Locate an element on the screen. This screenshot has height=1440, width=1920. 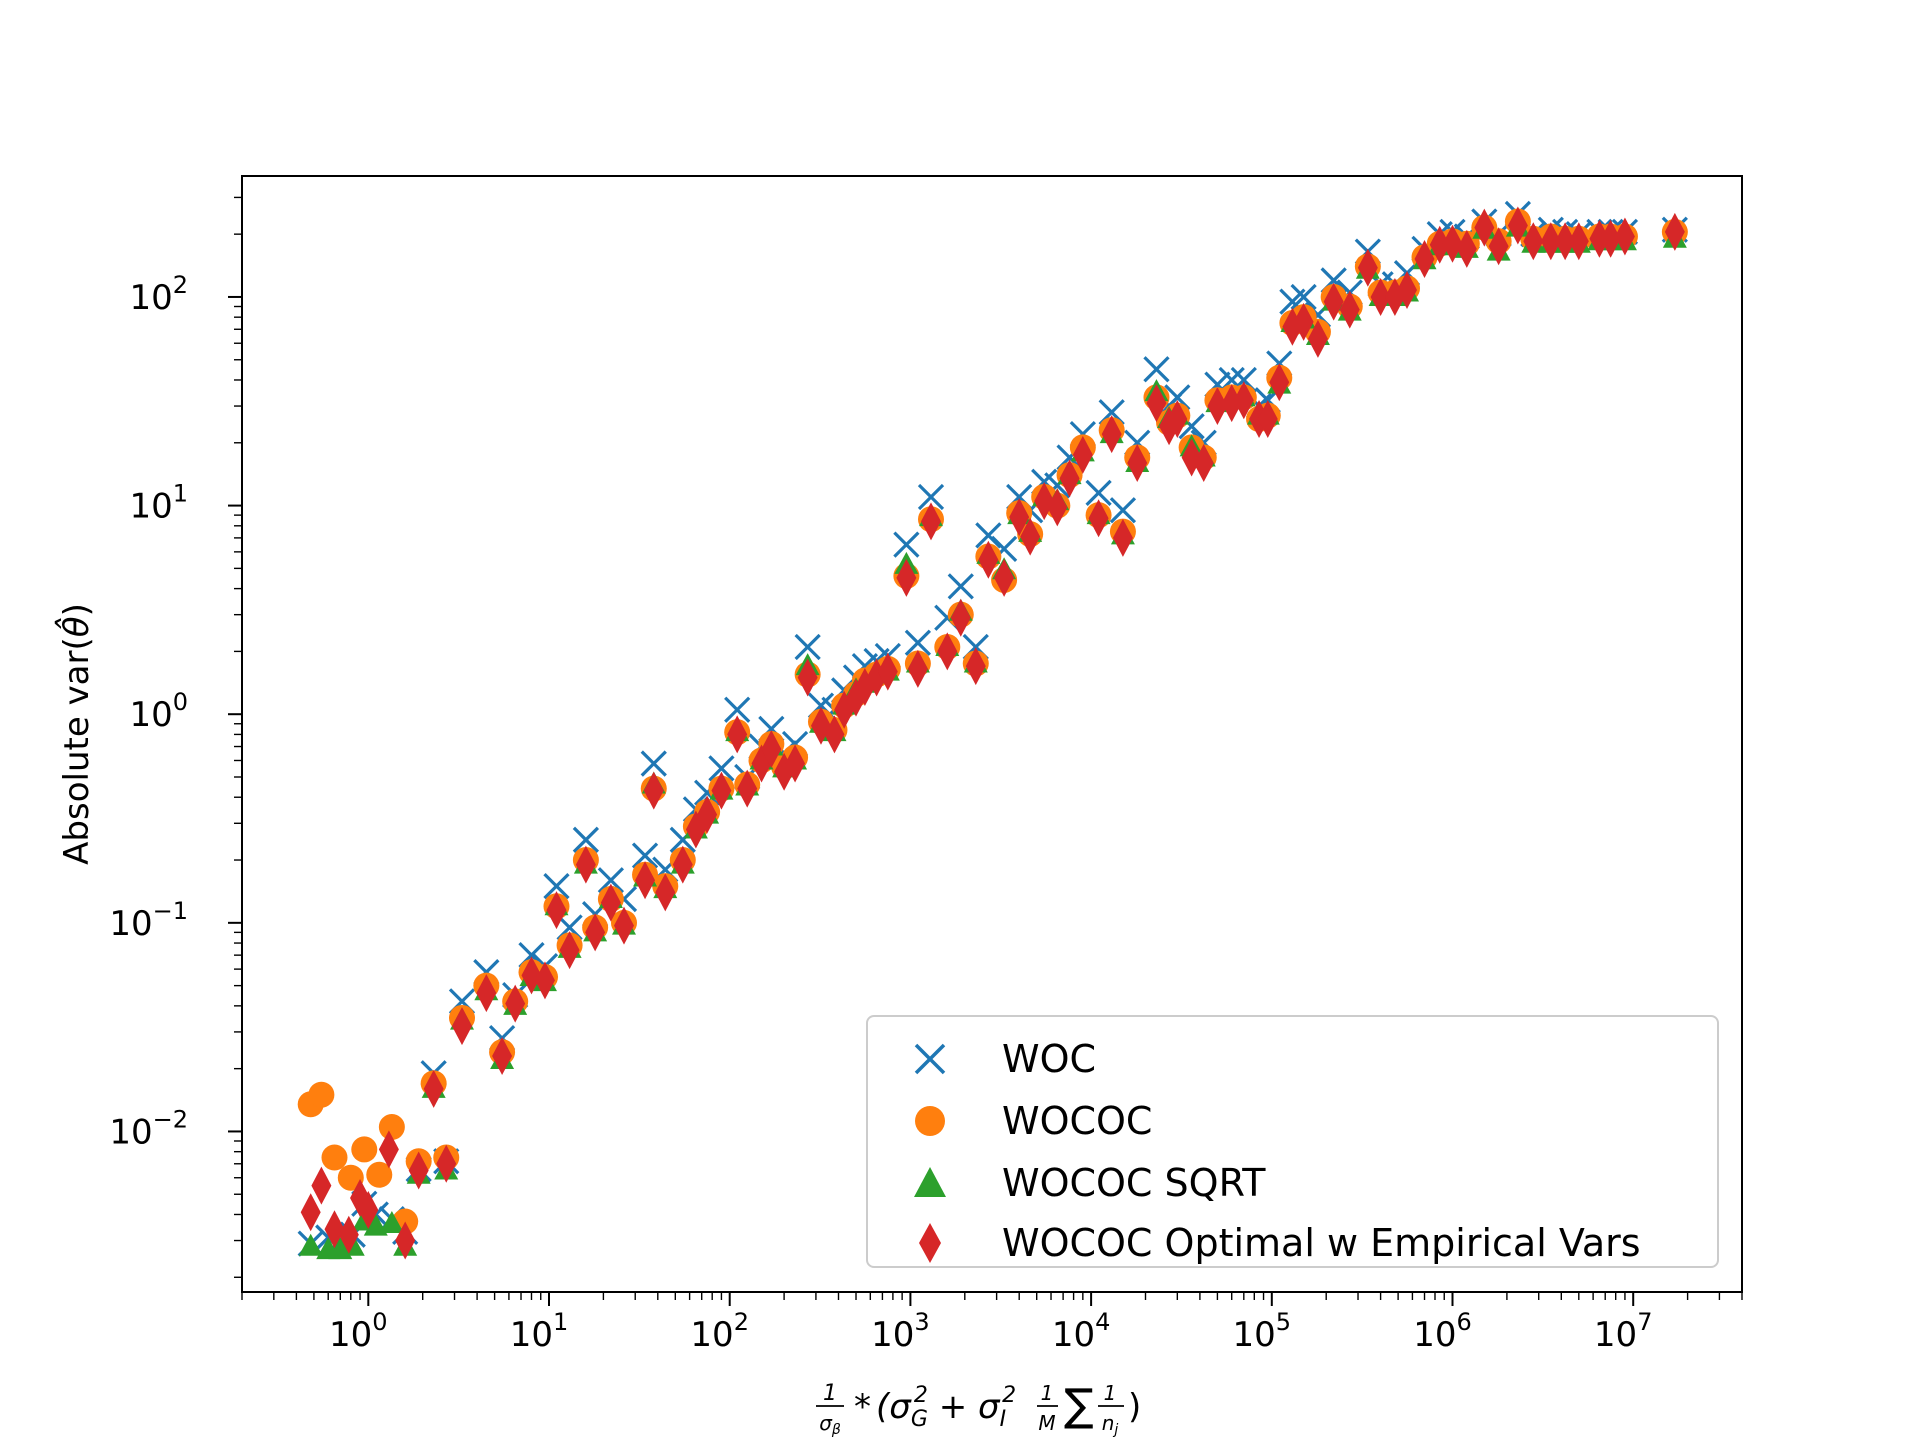
y-tick-label: 10⁻¹ is located at coordinates (148, 920).